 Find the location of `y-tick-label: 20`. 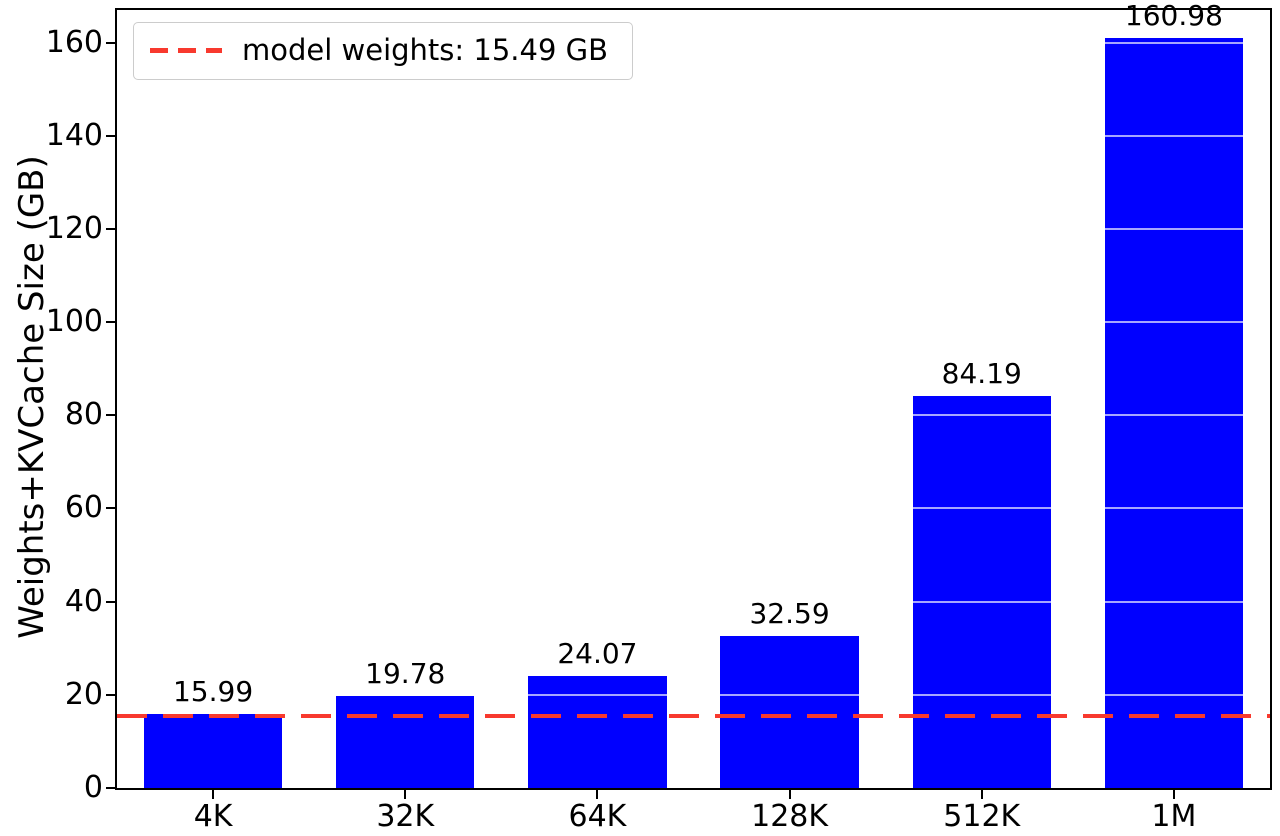

y-tick-label: 20 is located at coordinates (83, 694).